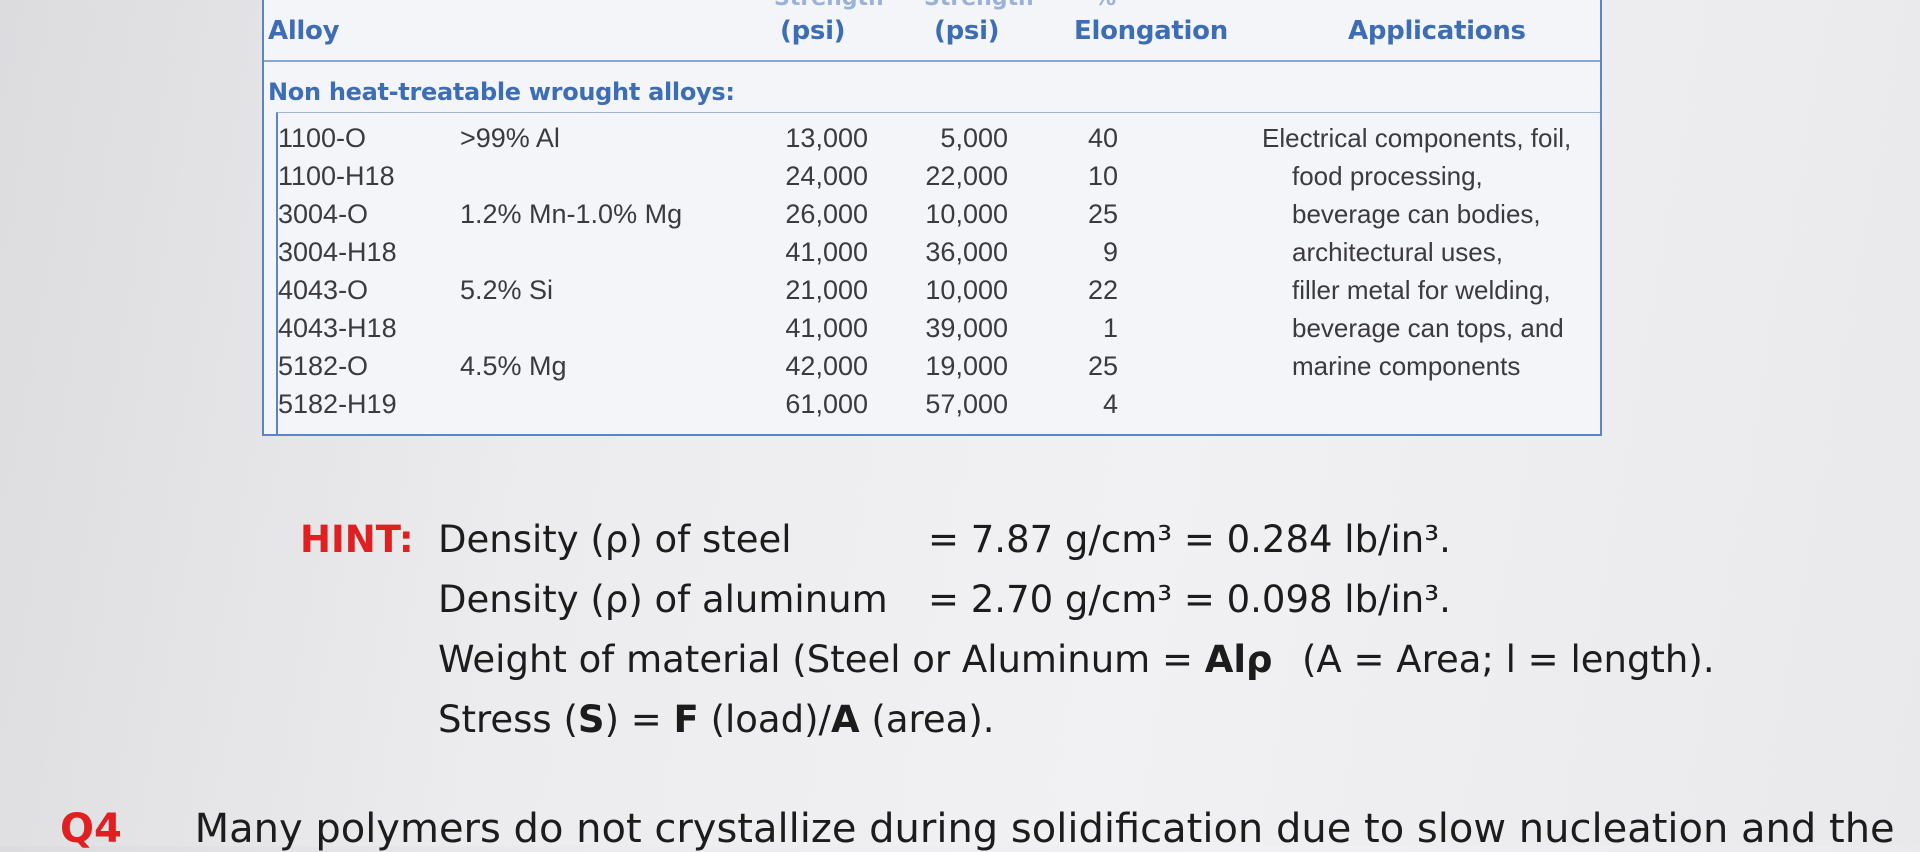 This screenshot has height=852, width=1920. I want to click on stress-text: (load)/, so click(764, 719).